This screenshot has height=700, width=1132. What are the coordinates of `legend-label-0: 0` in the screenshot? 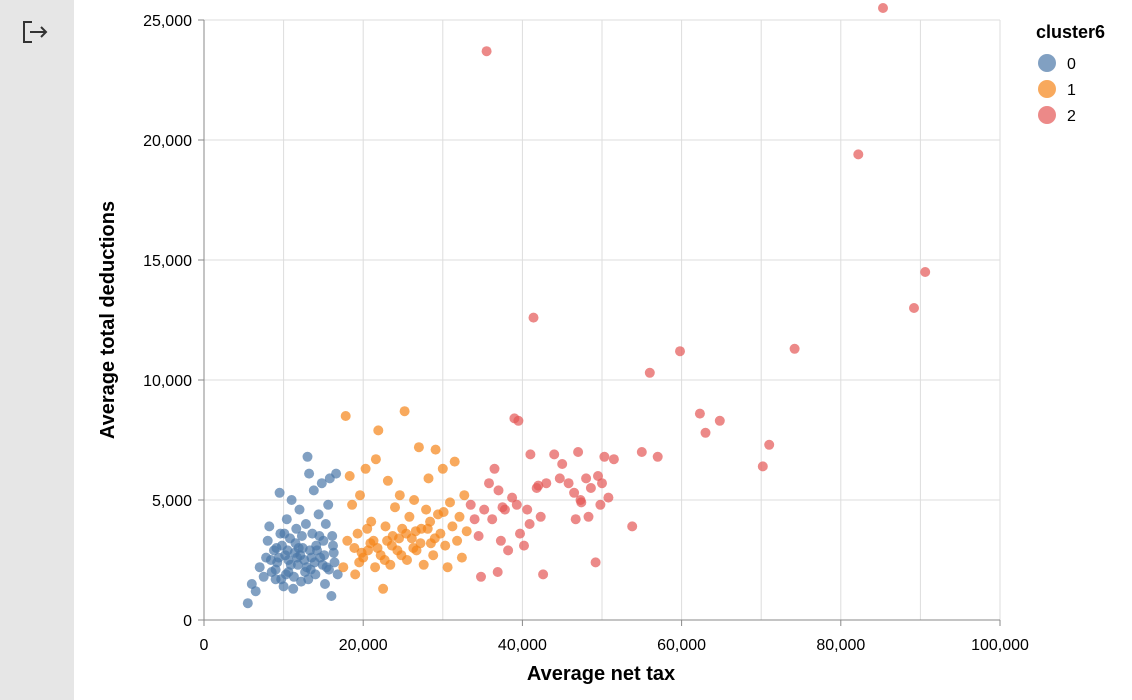 It's located at (1071, 64).